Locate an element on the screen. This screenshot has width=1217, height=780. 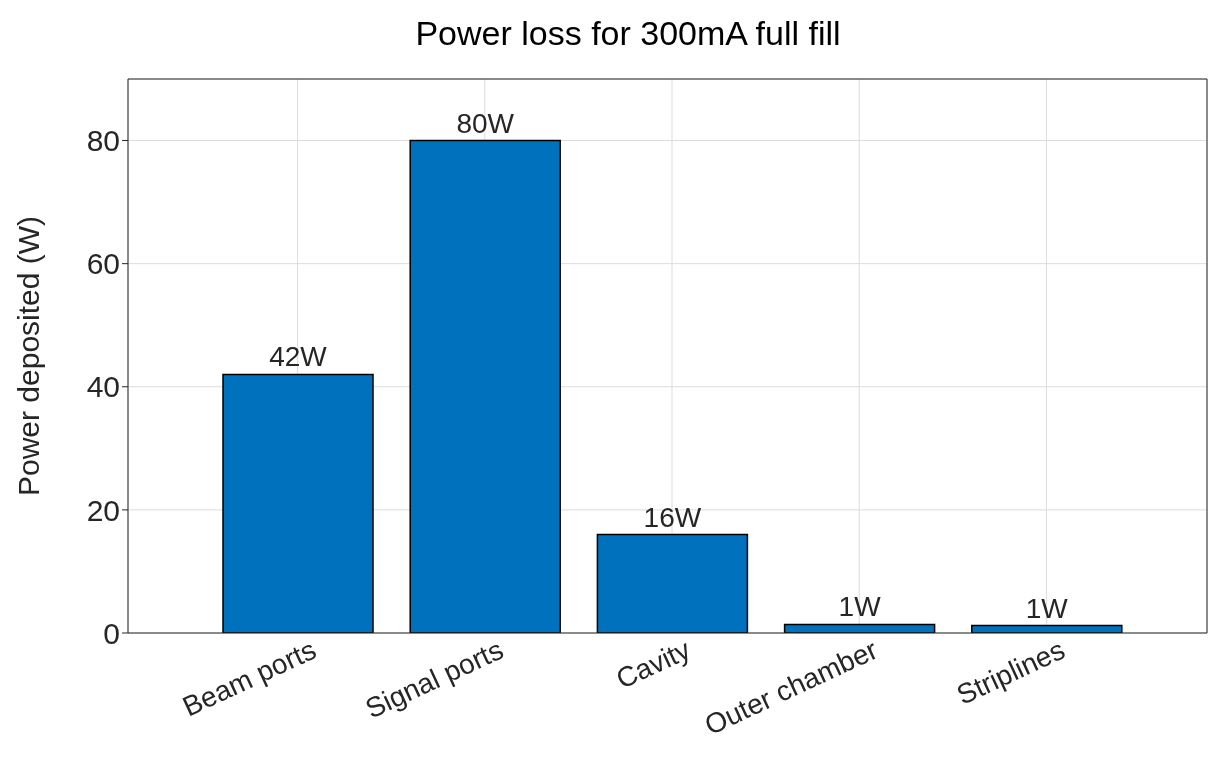
data-label: 16W is located at coordinates (672, 517).